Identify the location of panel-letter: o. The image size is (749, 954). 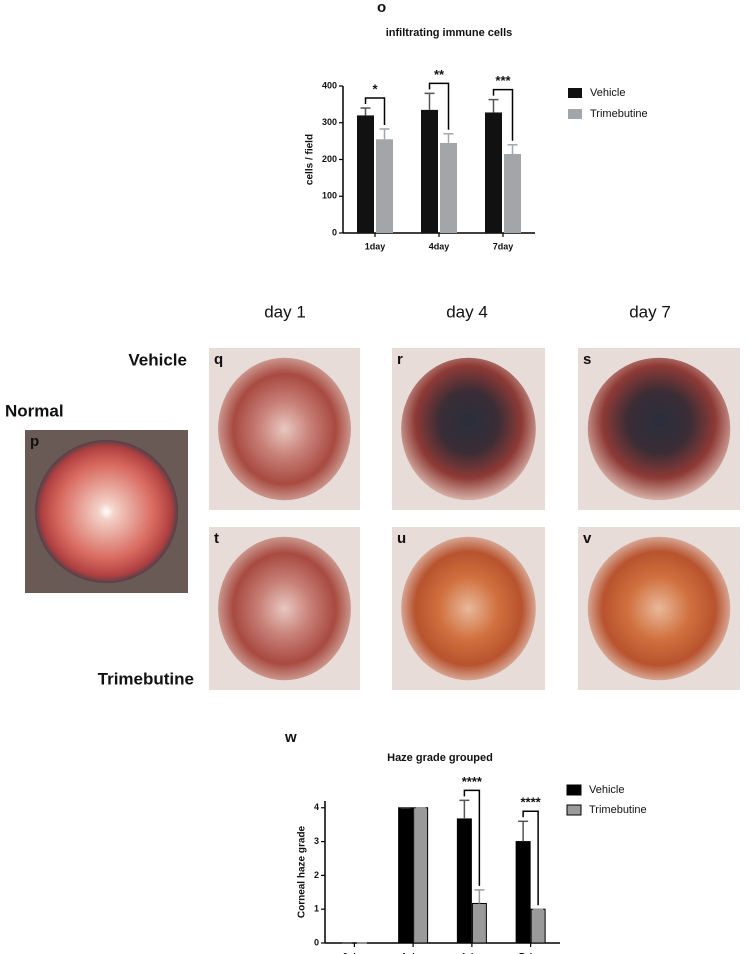
(381, 8).